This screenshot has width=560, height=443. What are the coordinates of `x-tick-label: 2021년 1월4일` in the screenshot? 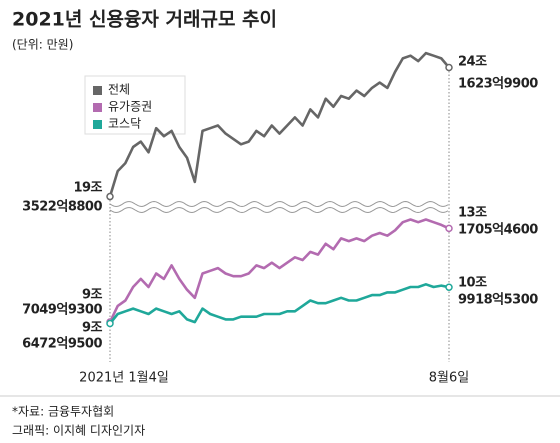 It's located at (124, 378).